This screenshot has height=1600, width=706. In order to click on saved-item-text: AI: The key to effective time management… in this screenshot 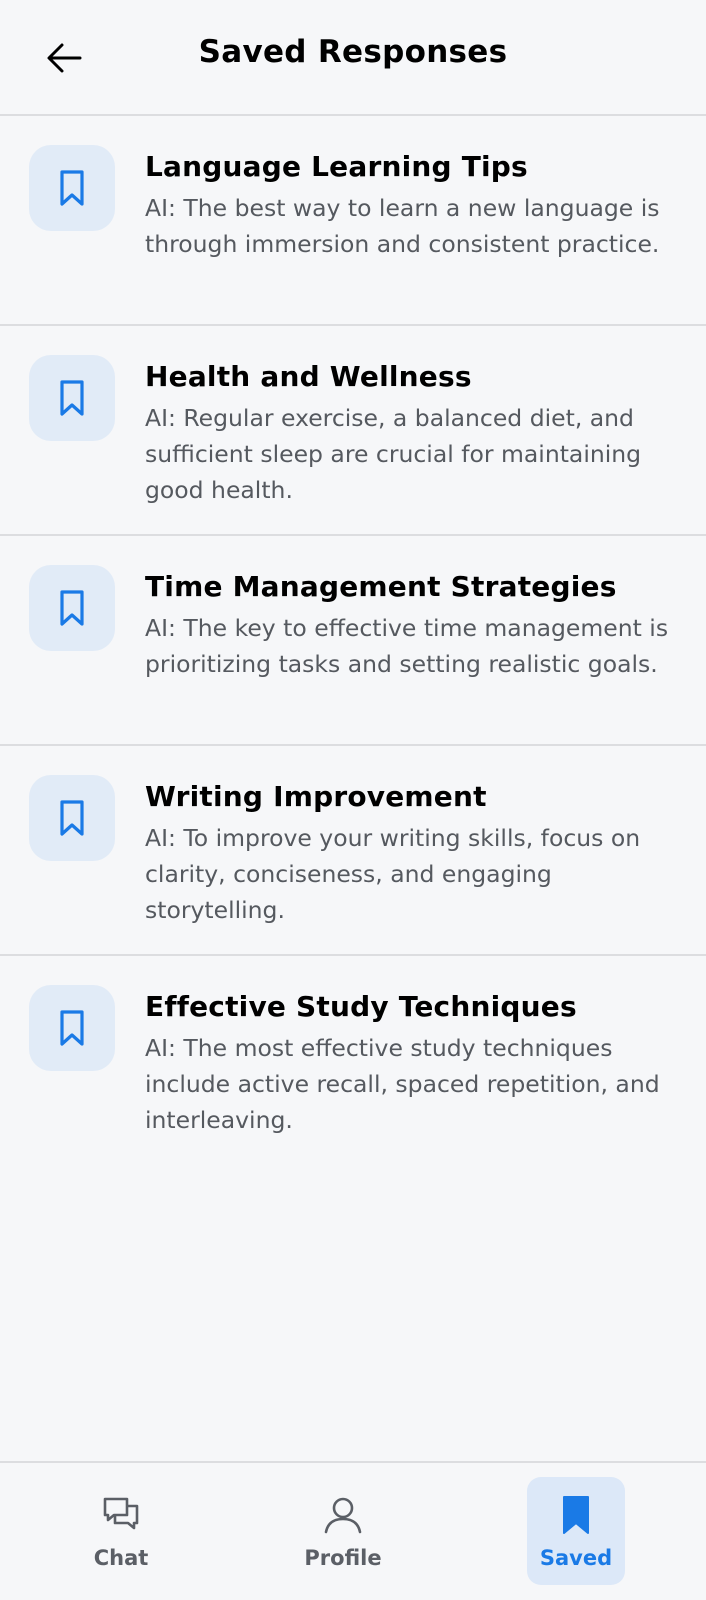, I will do `click(407, 646)`.